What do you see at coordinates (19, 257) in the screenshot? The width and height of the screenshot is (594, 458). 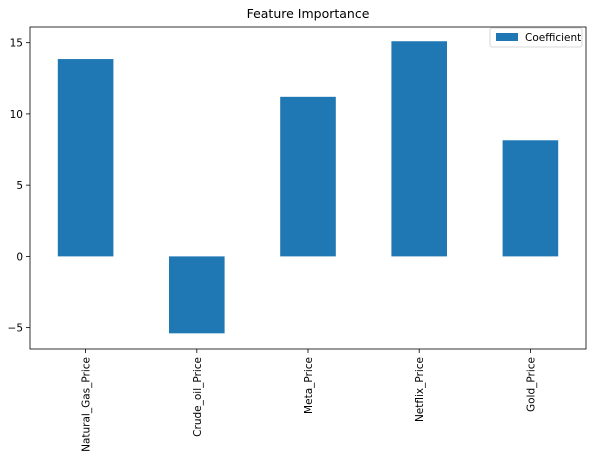 I see `y-tick-label: 0` at bounding box center [19, 257].